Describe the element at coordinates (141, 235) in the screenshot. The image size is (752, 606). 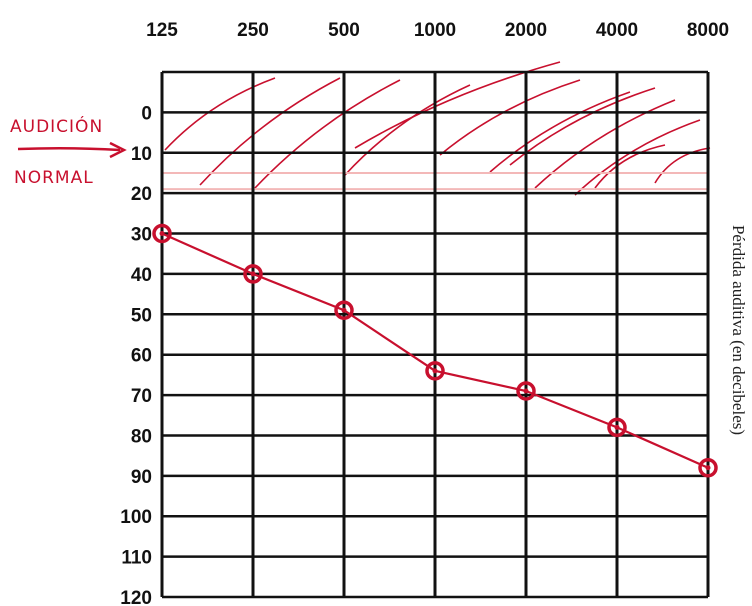
I see `y-tick-label: 30` at that location.